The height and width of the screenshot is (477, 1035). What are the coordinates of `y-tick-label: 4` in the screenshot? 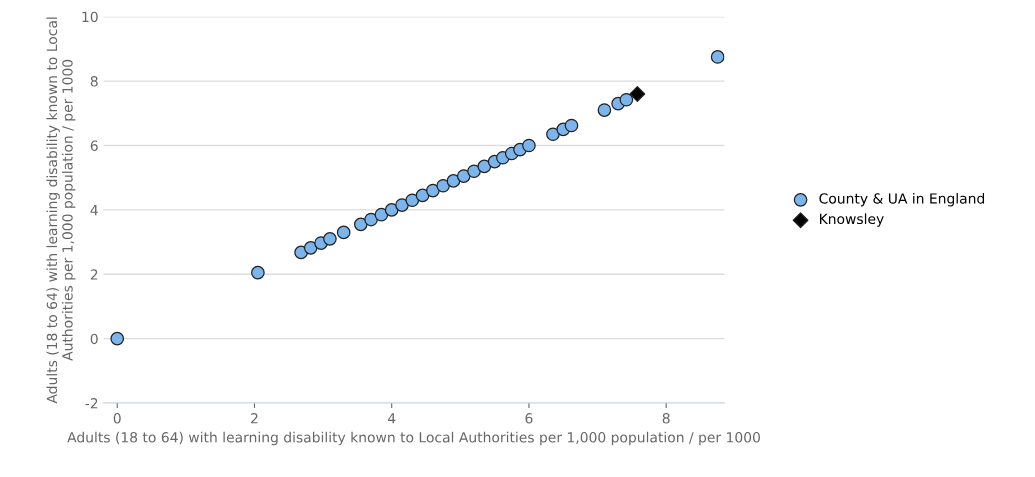 It's located at (94, 210).